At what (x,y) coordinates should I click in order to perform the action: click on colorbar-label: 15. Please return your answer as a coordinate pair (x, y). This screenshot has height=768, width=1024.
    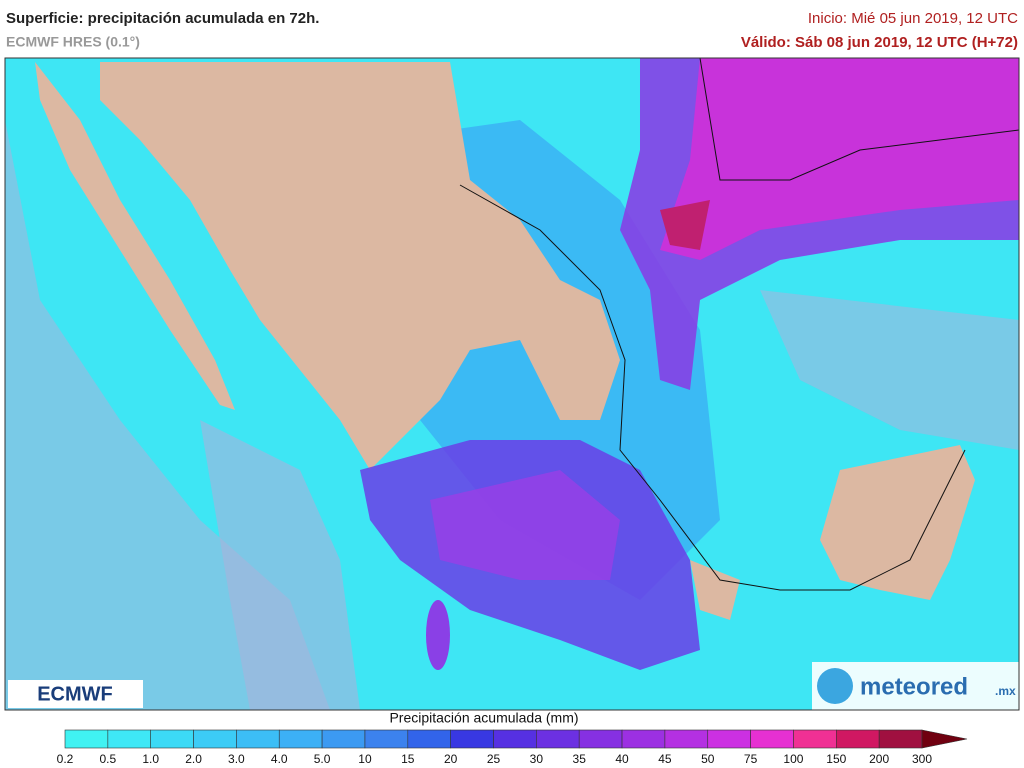
    Looking at the image, I should click on (408, 759).